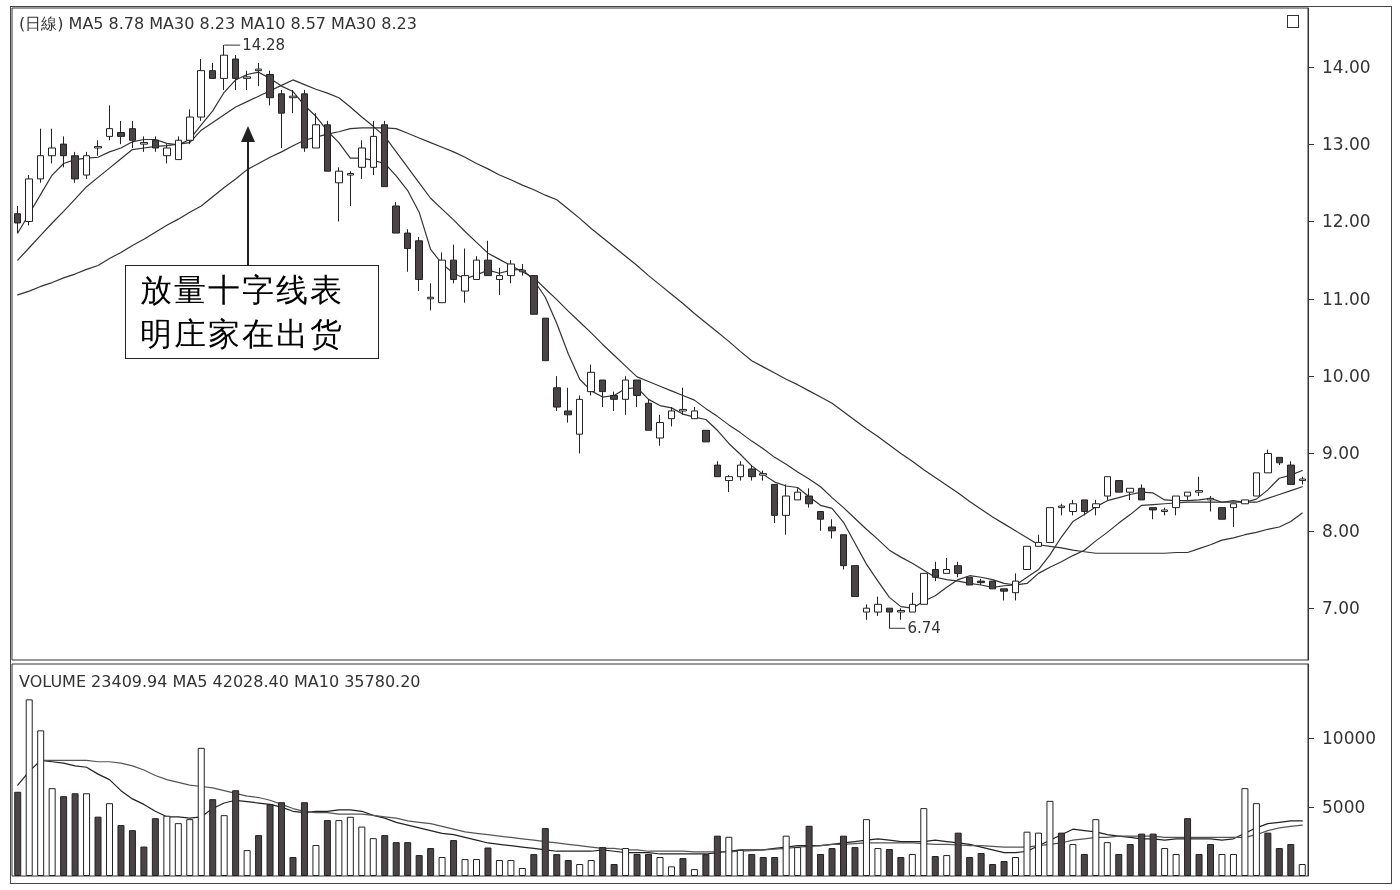 The width and height of the screenshot is (1400, 890). What do you see at coordinates (1341, 608) in the screenshot?
I see `y-tick-label: 7.00` at bounding box center [1341, 608].